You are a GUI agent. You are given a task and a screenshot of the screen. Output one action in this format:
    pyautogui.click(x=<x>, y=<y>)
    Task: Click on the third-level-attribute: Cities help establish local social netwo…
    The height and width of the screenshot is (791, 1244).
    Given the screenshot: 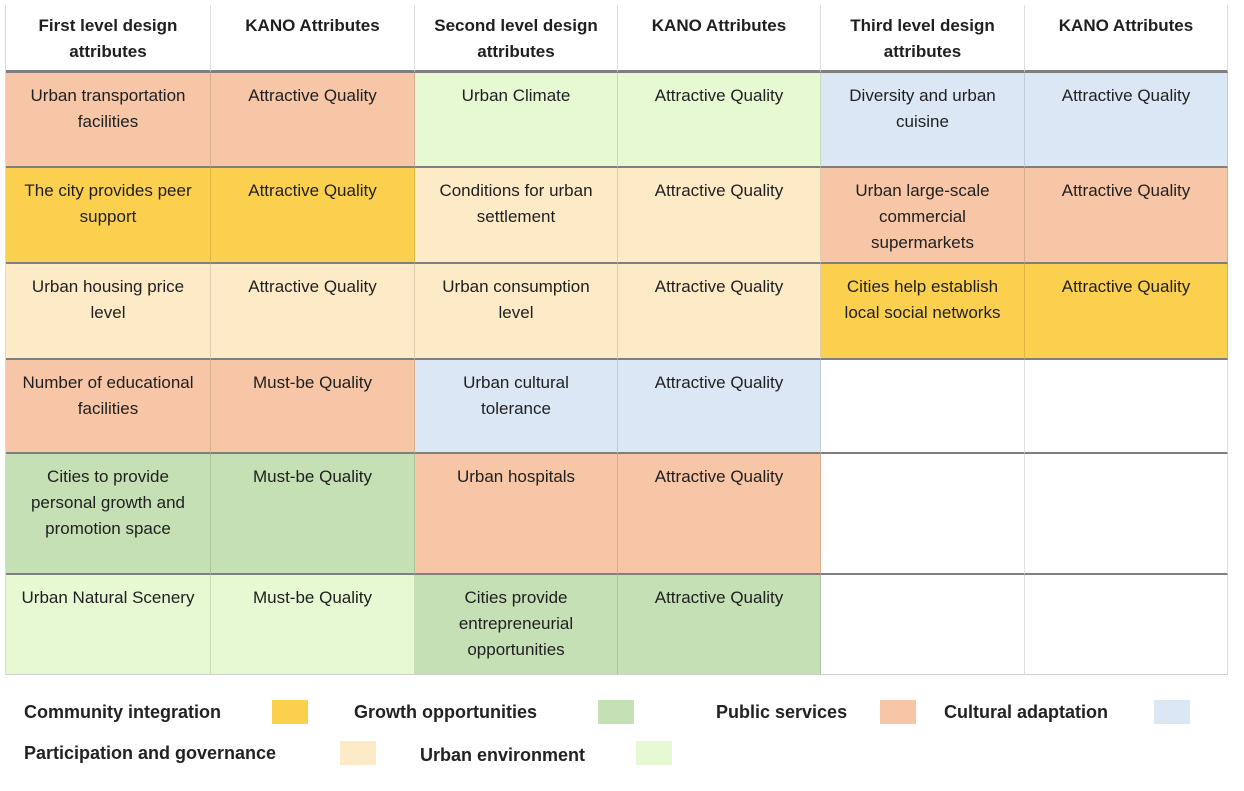 What is the action you would take?
    pyautogui.click(x=923, y=312)
    